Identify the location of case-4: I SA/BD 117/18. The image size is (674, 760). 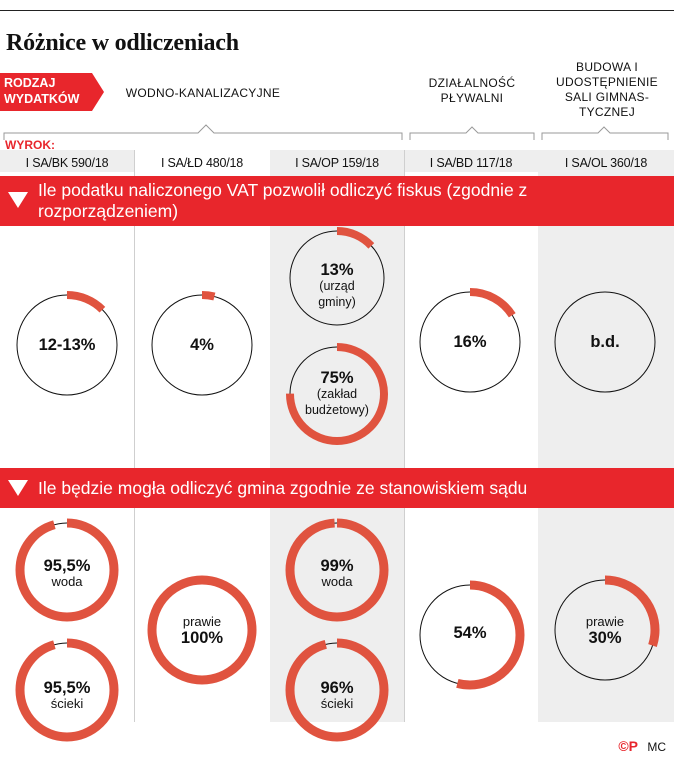
(471, 163).